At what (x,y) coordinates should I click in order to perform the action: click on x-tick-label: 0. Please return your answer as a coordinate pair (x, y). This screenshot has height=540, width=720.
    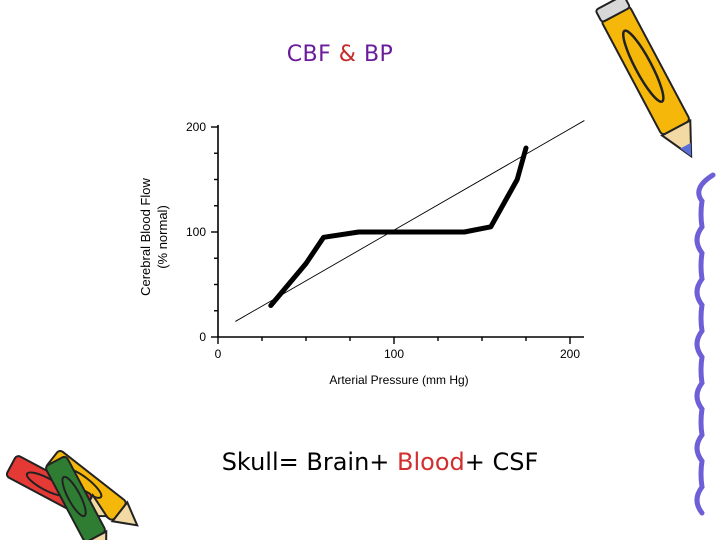
    Looking at the image, I should click on (218, 354).